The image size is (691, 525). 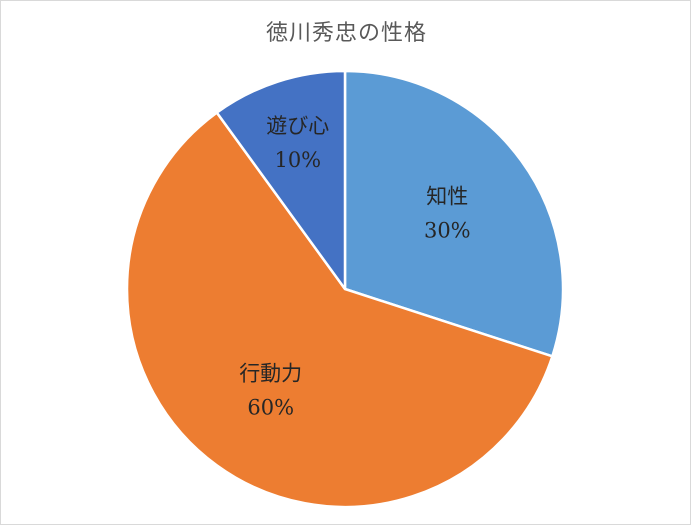 What do you see at coordinates (346, 33) in the screenshot?
I see `chart-title: 徳川秀忠の性格` at bounding box center [346, 33].